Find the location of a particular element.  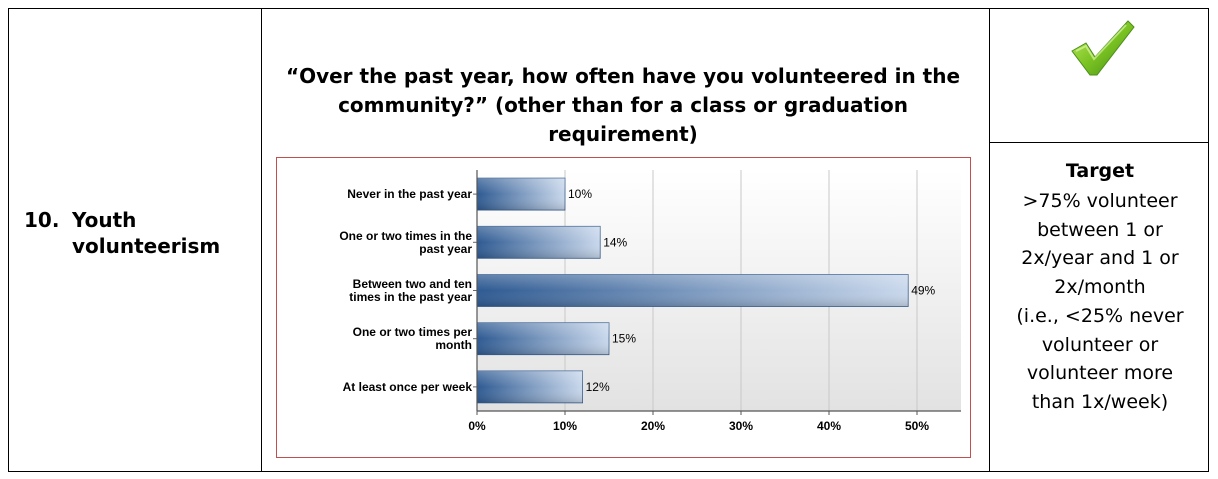

category-label: Between two and ten is located at coordinates (412, 284).